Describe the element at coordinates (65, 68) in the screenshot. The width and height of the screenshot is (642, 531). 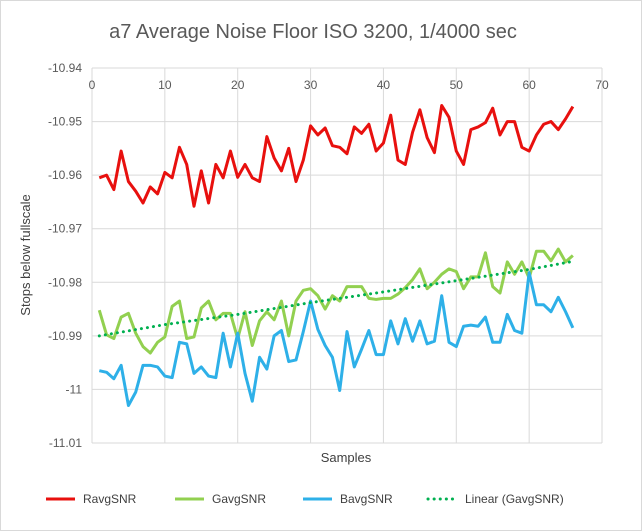
I see `y-tick-label: -10.94` at that location.